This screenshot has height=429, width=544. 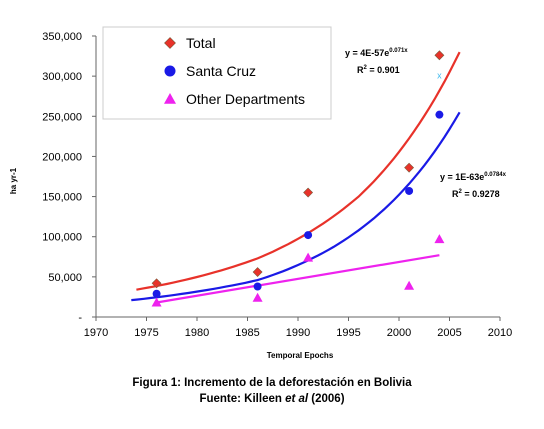 What do you see at coordinates (348, 333) in the screenshot?
I see `x-tick-label: 1995` at bounding box center [348, 333].